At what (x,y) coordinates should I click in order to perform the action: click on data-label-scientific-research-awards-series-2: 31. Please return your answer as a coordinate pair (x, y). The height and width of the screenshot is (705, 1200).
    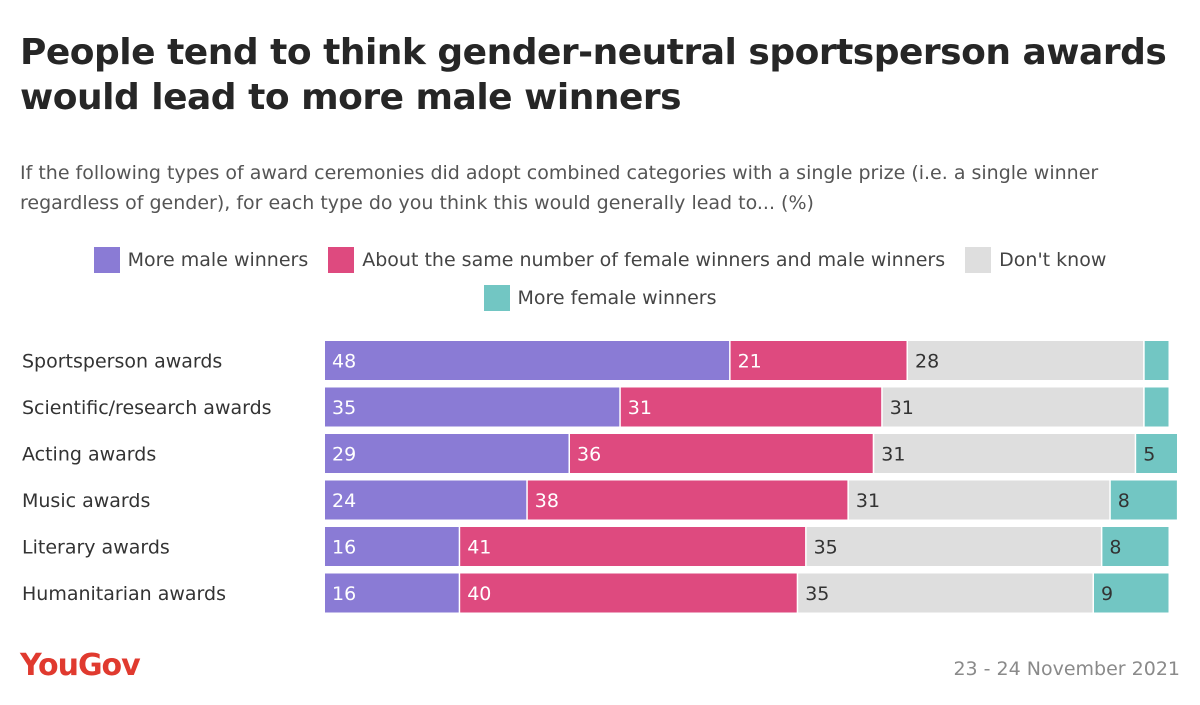
    Looking at the image, I should click on (902, 408).